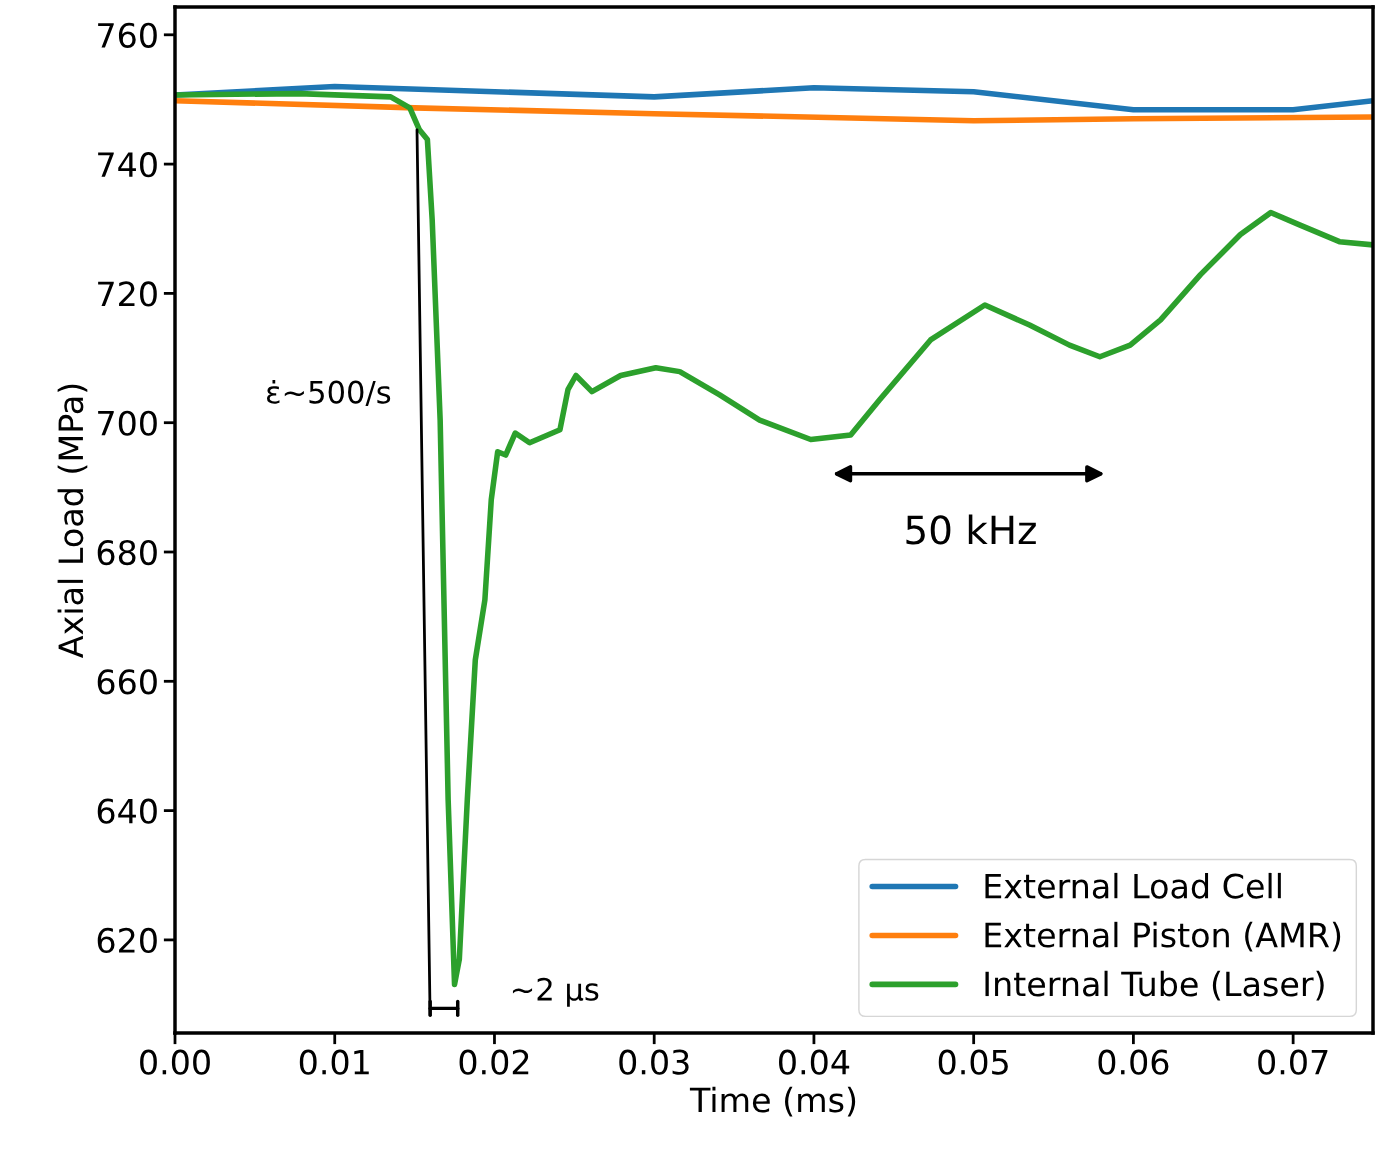  What do you see at coordinates (1293, 1062) in the screenshot?
I see `x-tick-label: 0.07` at bounding box center [1293, 1062].